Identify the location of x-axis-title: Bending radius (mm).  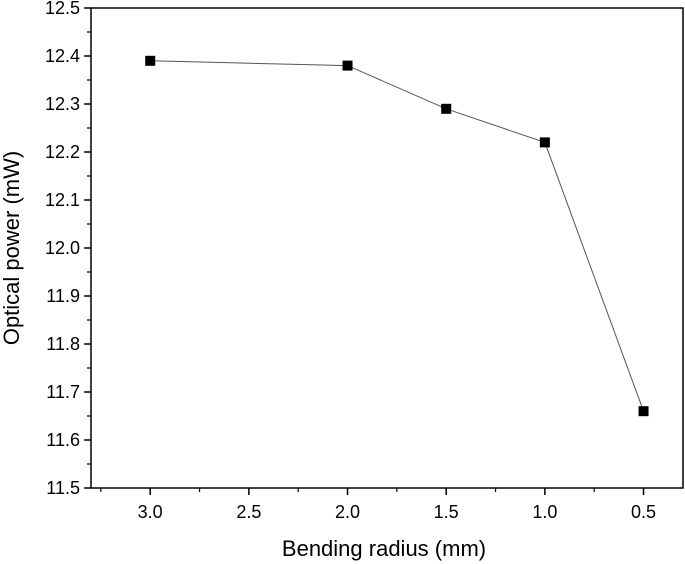
(384, 548).